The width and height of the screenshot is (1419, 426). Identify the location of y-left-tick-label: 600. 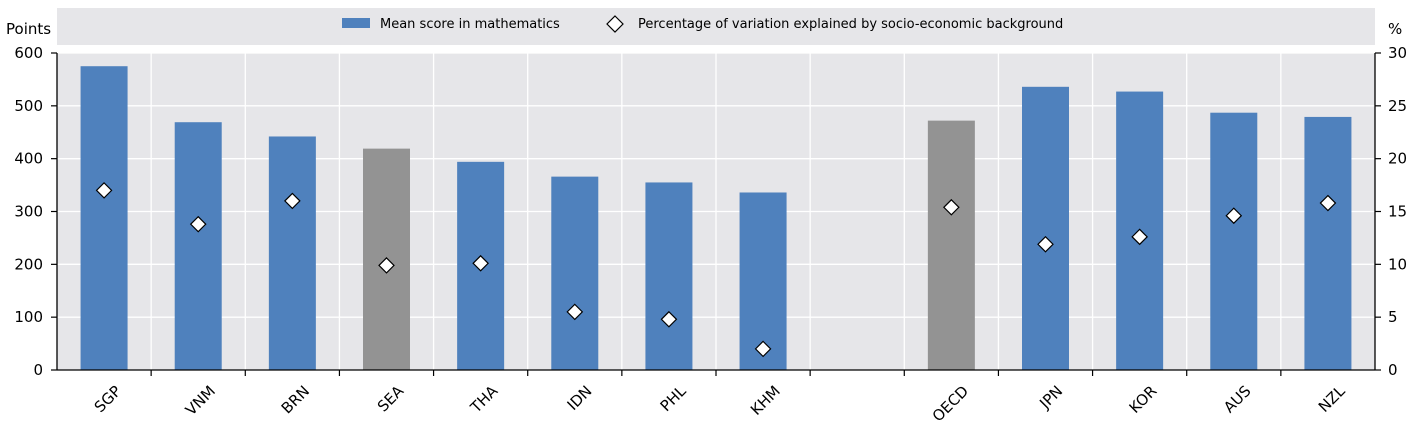
(28, 53).